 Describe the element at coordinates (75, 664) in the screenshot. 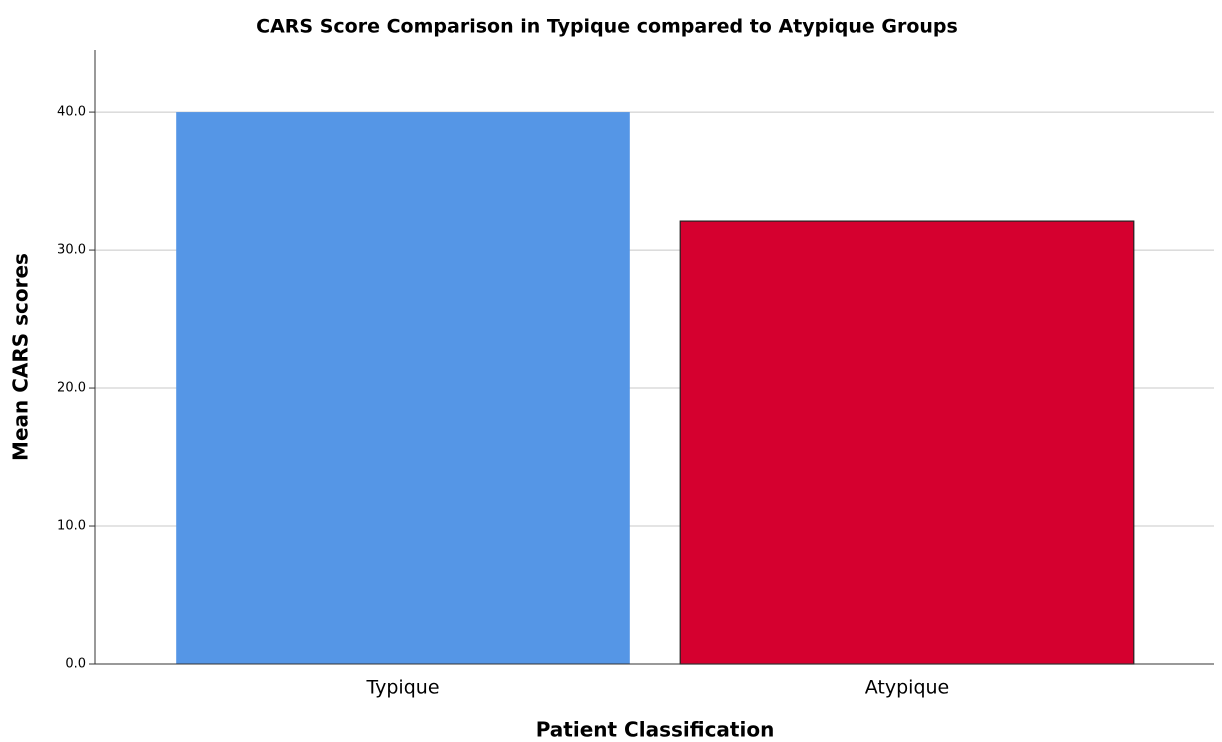

I see `y-tick-label: 0.0` at that location.